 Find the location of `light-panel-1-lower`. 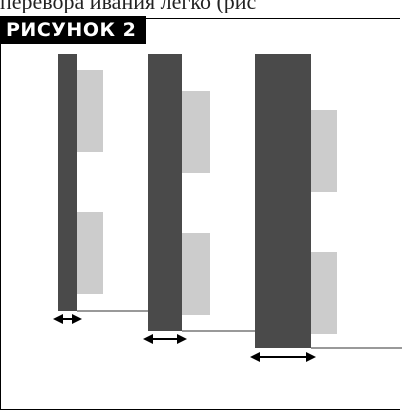

light-panel-1-lower is located at coordinates (90, 253).